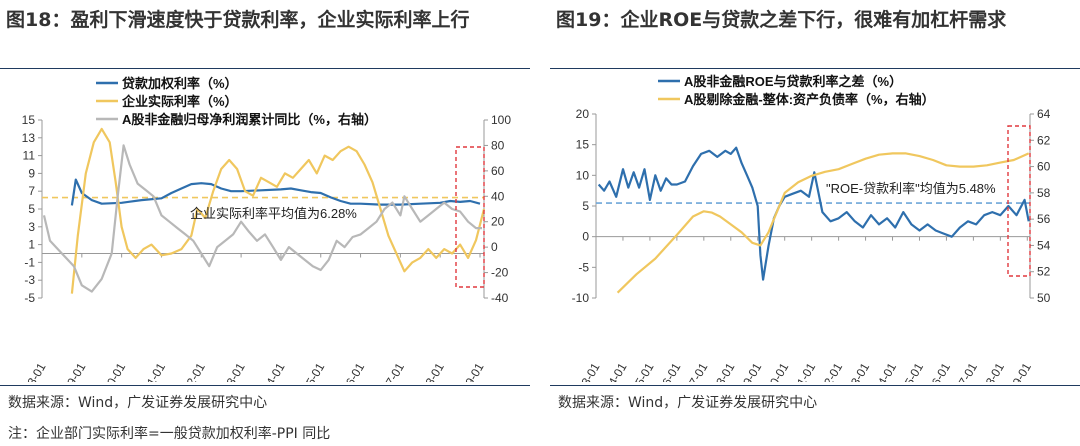 This screenshot has height=446, width=1080. What do you see at coordinates (270, 20) in the screenshot?
I see `left-figure-title-text: 盈利下滑速度快于贷款利率，企业实际利率上行` at bounding box center [270, 20].